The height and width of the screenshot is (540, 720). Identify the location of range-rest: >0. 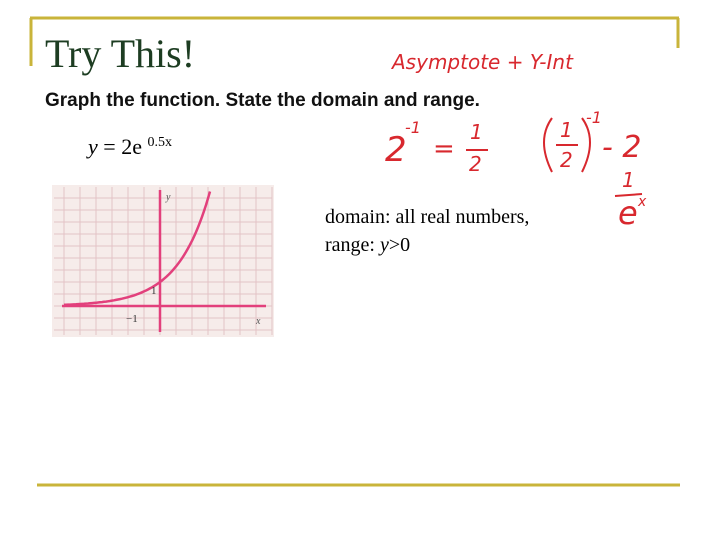
(399, 245).